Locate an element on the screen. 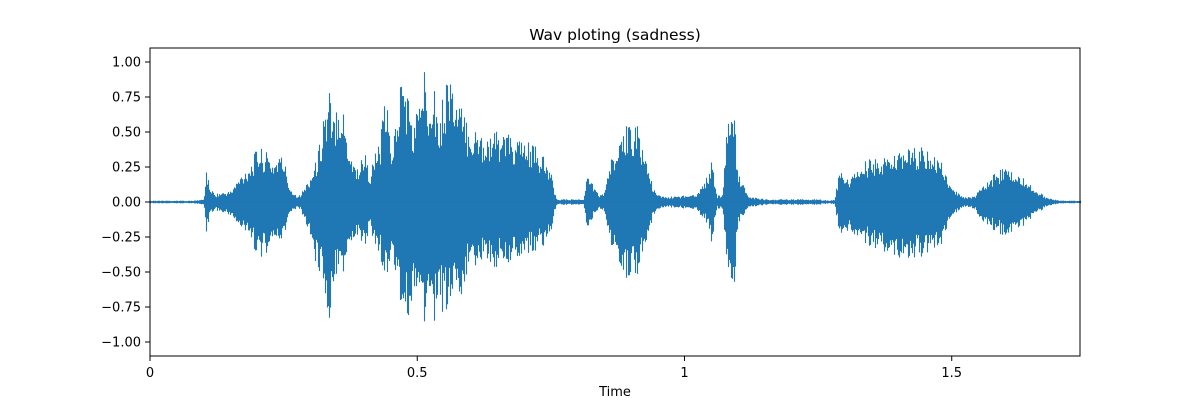 The width and height of the screenshot is (1200, 400). y-tick-label: 0.50 is located at coordinates (126, 133).